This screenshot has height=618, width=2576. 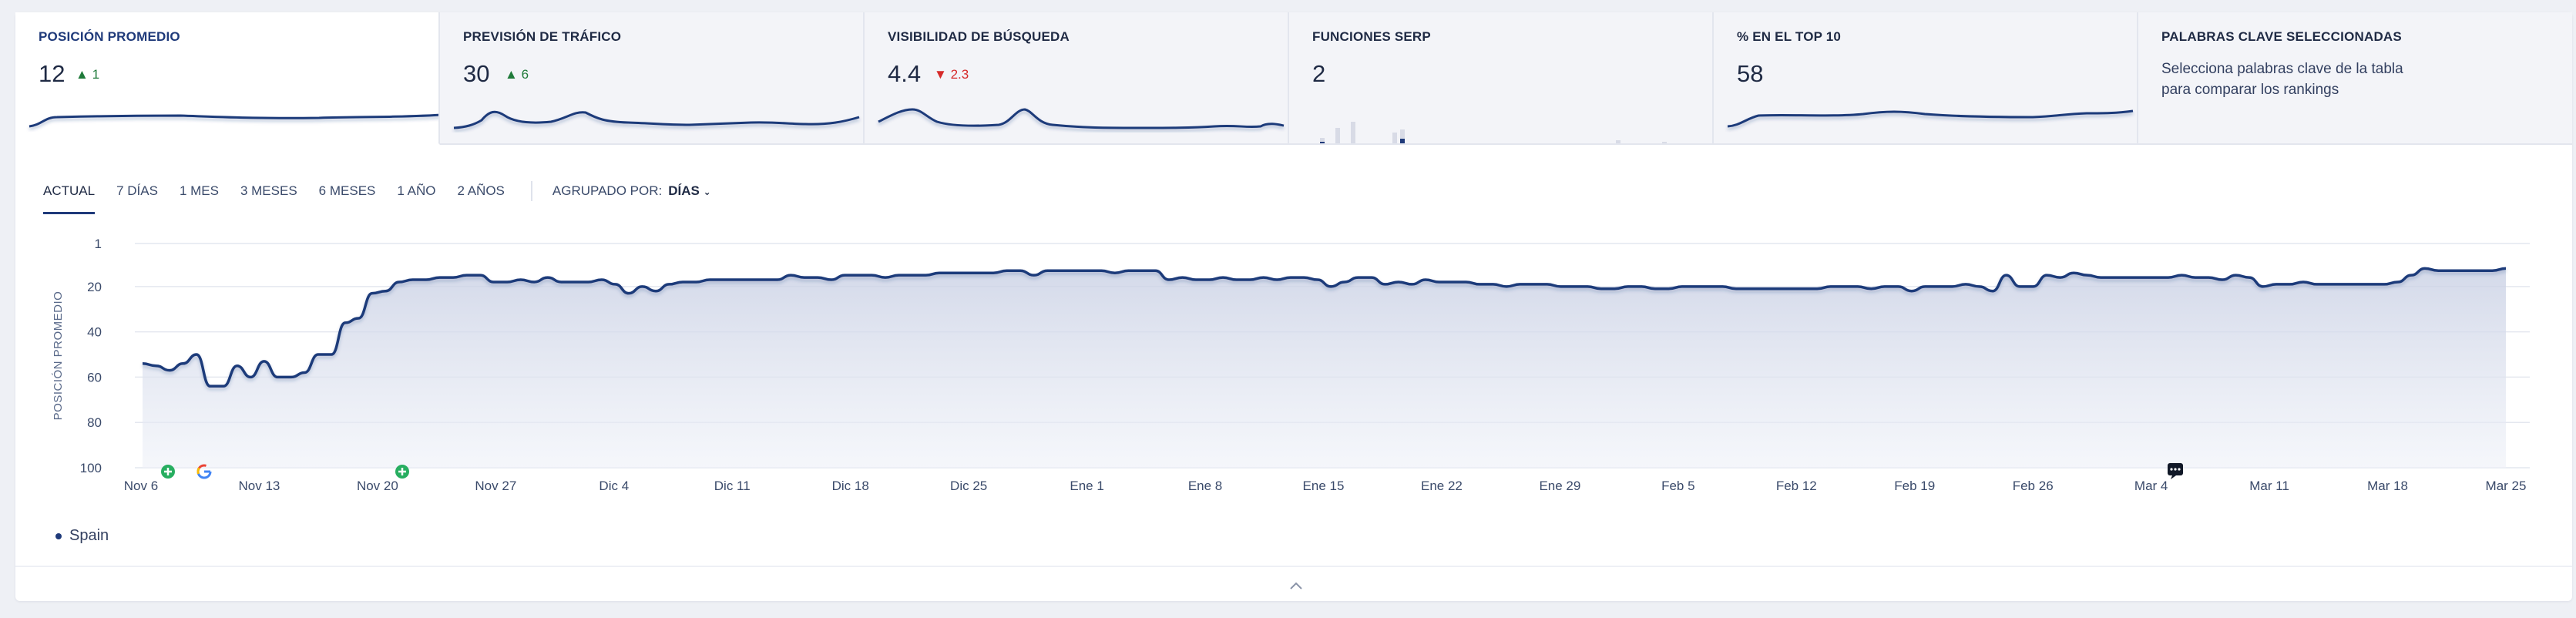 What do you see at coordinates (91, 468) in the screenshot?
I see `y-tick-label: 100` at bounding box center [91, 468].